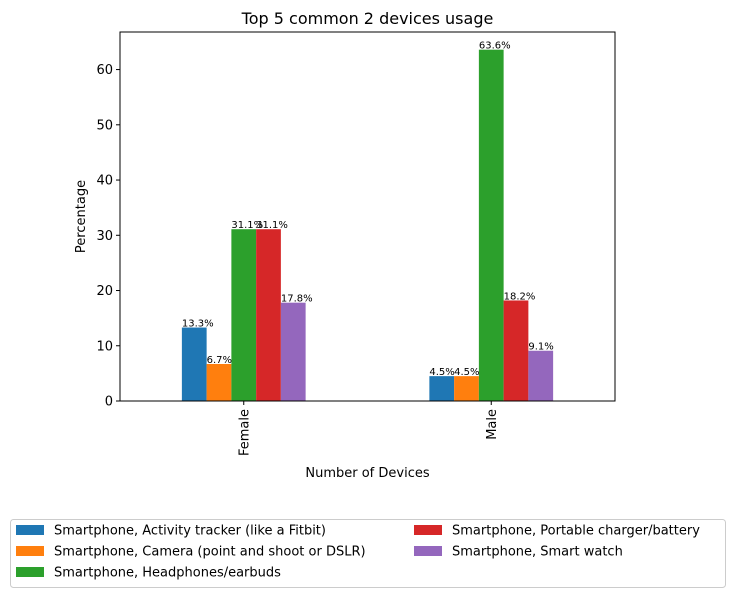 Image resolution: width=735 pixels, height=596 pixels. I want to click on y-axis: 0 10 20 30 40 50 60, so click(108, 236).